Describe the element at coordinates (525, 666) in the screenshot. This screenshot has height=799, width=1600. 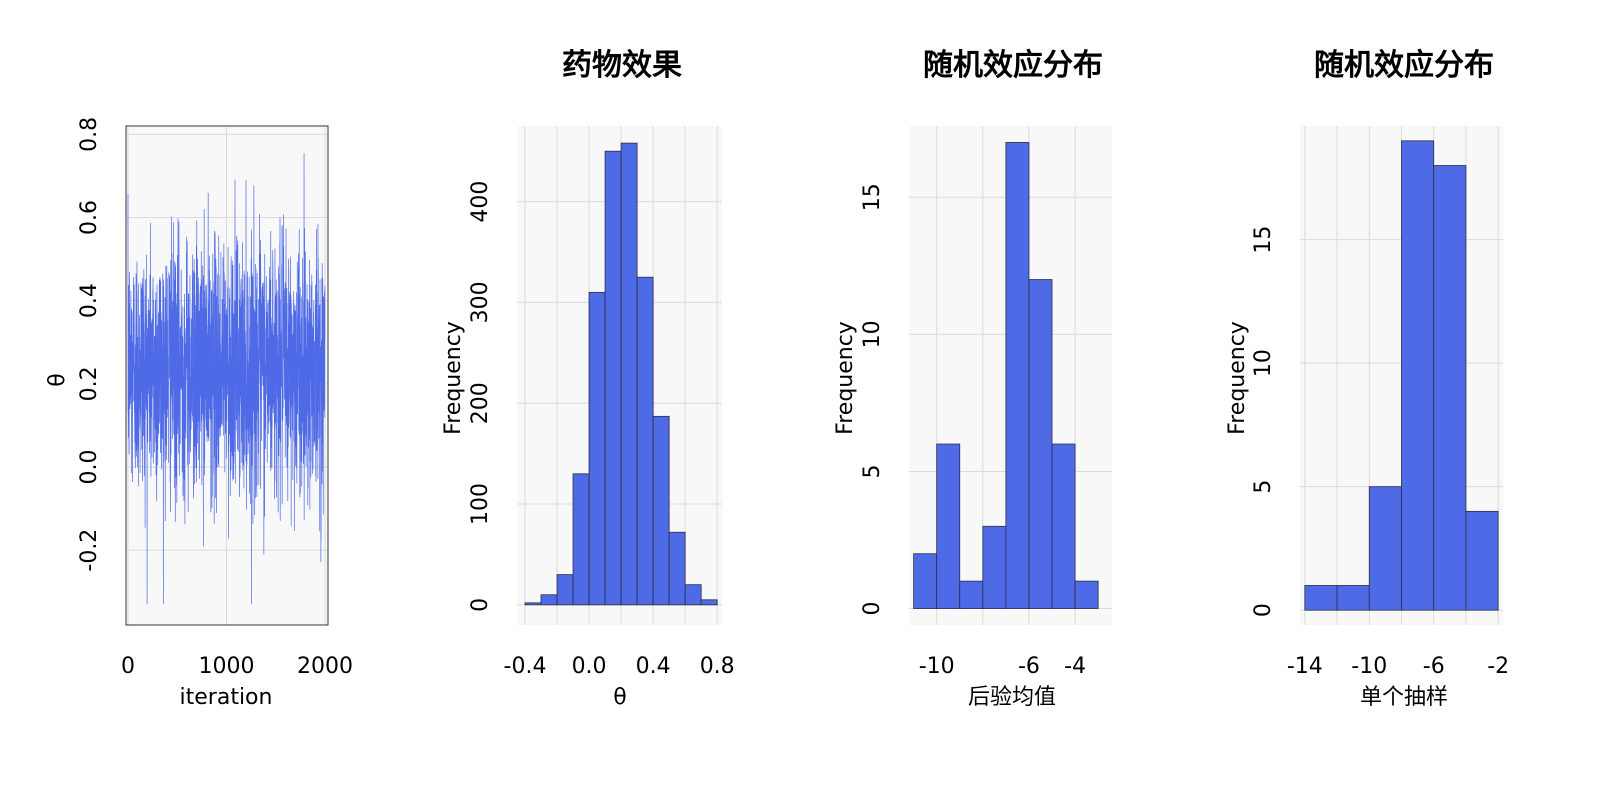
I see `x-tick-label: -0.4` at that location.